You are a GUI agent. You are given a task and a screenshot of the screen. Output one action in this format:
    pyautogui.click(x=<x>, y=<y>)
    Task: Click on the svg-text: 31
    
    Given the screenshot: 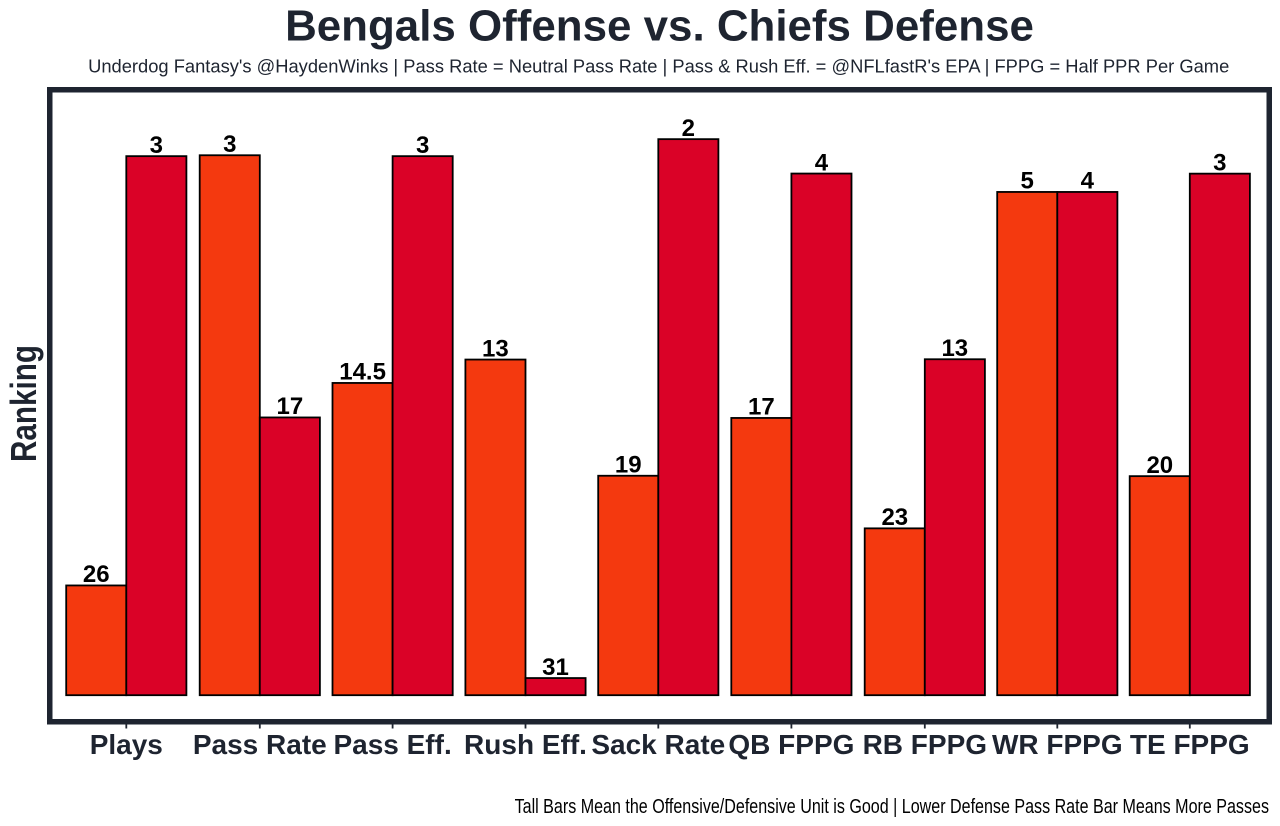 What is the action you would take?
    pyautogui.click(x=555, y=667)
    